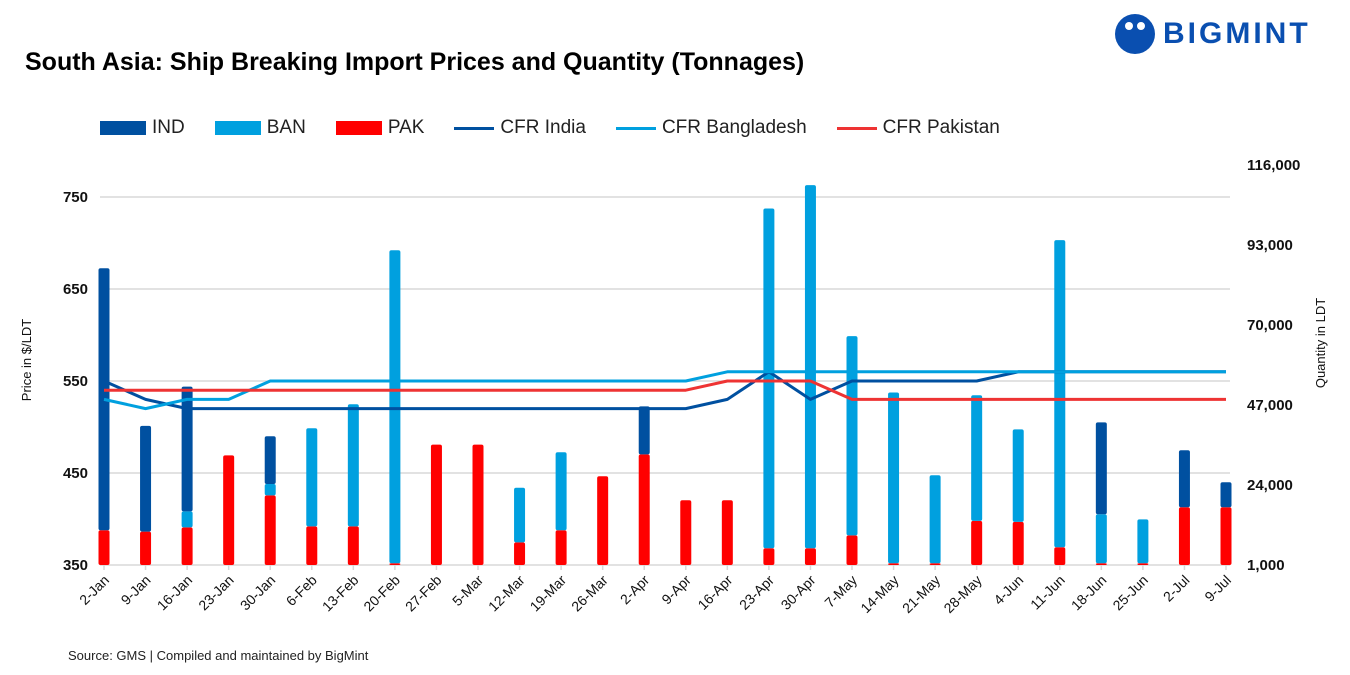 The height and width of the screenshot is (675, 1350). I want to click on x-tick-label: 21-May, so click(921, 594).